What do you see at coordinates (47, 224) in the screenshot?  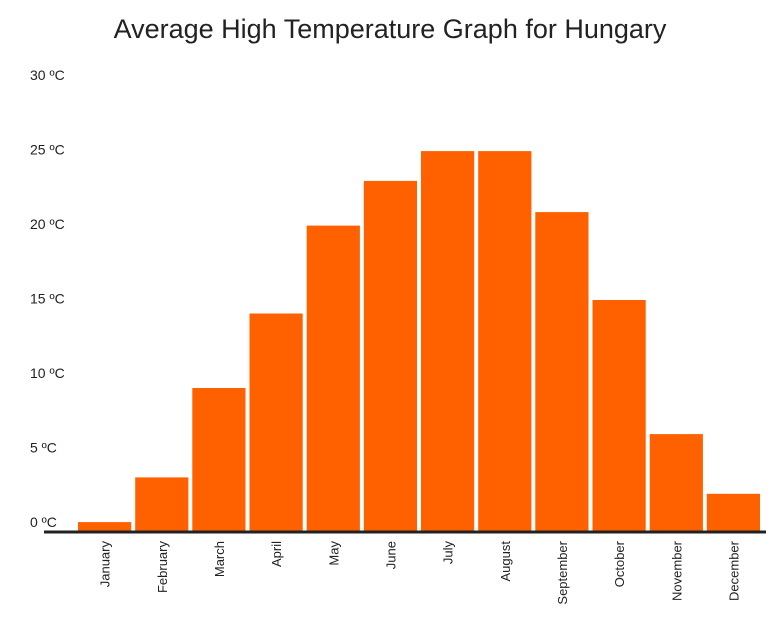 I see `y-tick-label: 20 ºC` at bounding box center [47, 224].